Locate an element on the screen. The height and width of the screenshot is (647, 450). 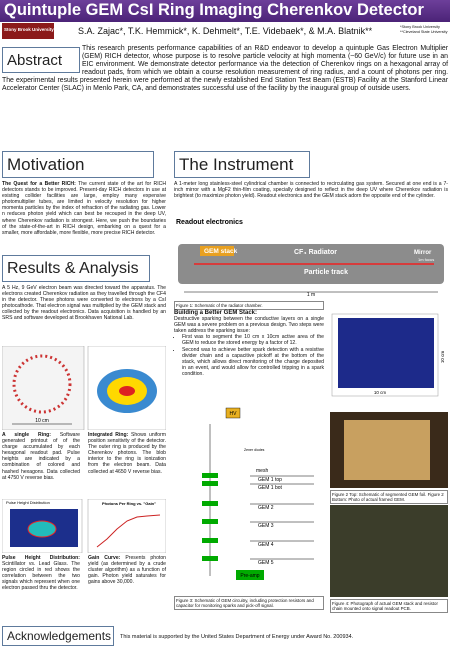
label: Zener diodes is located at coordinates (254, 450).